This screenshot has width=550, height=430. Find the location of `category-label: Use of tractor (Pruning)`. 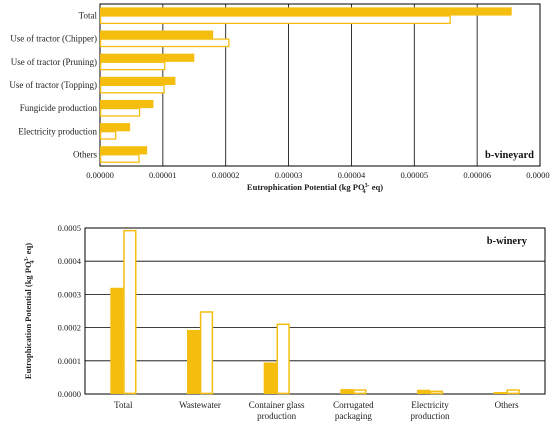

category-label: Use of tractor (Pruning) is located at coordinates (54, 62).